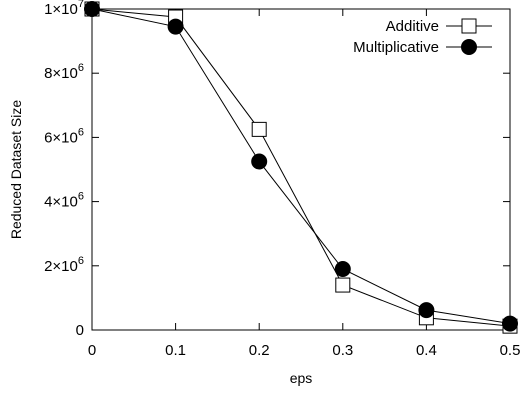 The width and height of the screenshot is (524, 393). Describe the element at coordinates (396, 47) in the screenshot. I see `legend-label: Multiplicative` at that location.